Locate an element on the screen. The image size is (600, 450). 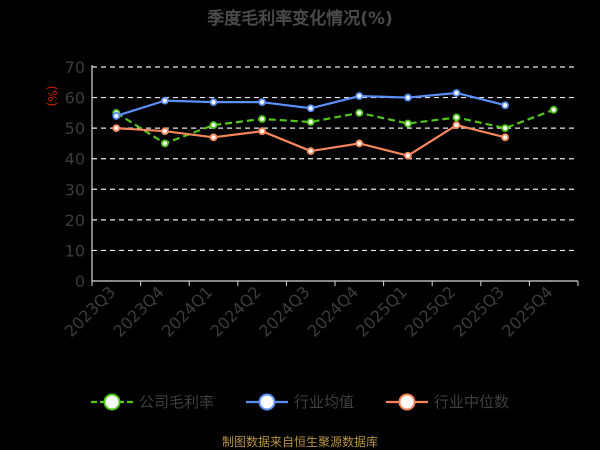
chart-title: 季度毛利率变化情况(%) is located at coordinates (300, 19).